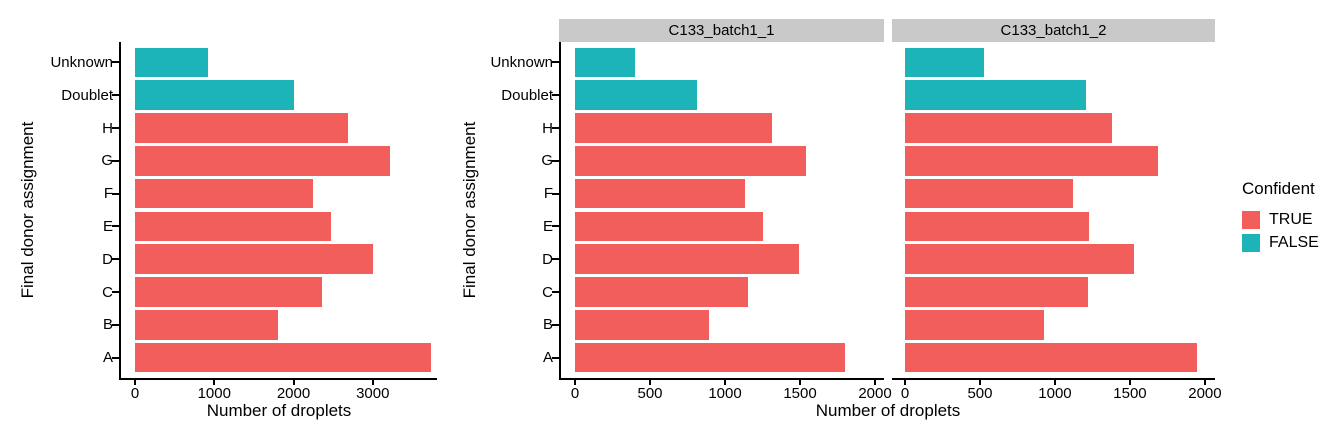 Image resolution: width=1344 pixels, height=447 pixels. Describe the element at coordinates (1251, 219) in the screenshot. I see `legend-swatch-true` at that location.